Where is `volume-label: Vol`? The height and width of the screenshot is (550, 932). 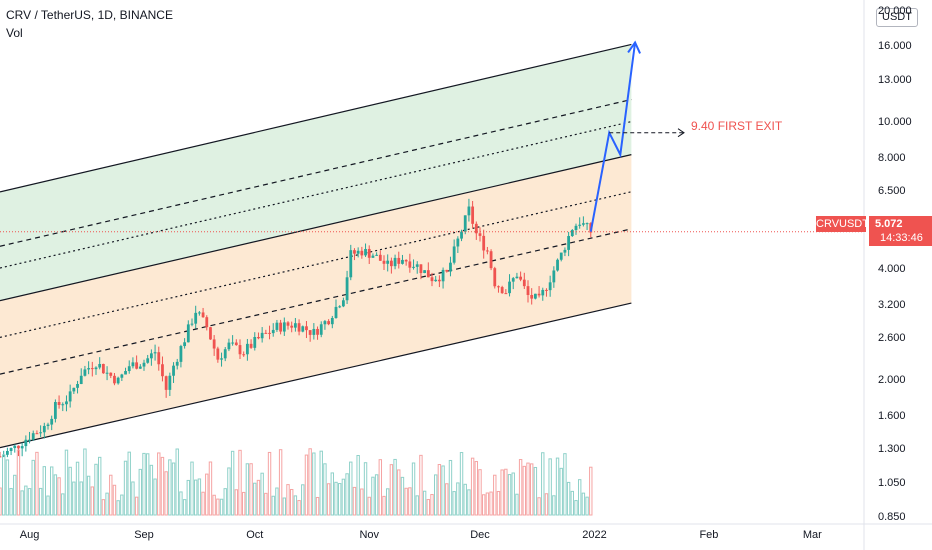 volume-label: Vol is located at coordinates (14, 33).